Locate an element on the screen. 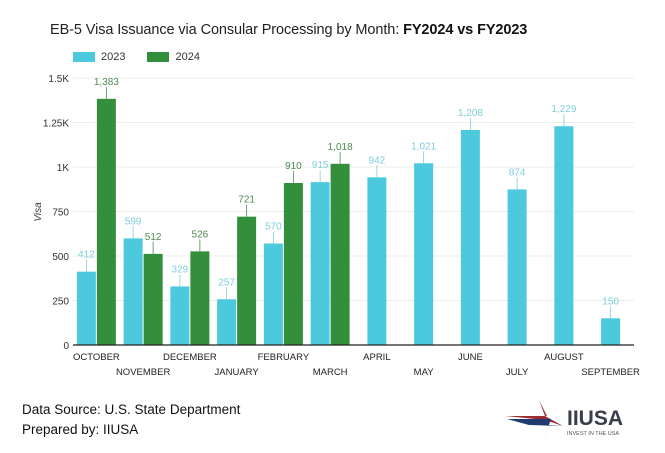 The image size is (665, 453). data-label-2023-february: 570 is located at coordinates (273, 227).